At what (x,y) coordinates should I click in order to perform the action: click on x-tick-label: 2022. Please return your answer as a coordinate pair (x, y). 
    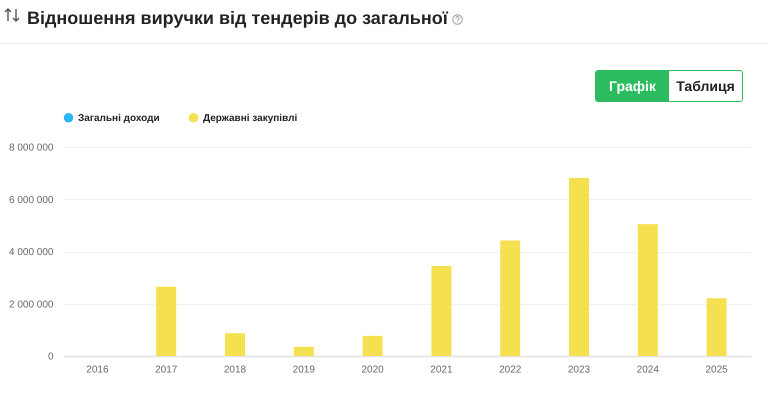
    Looking at the image, I should click on (510, 370).